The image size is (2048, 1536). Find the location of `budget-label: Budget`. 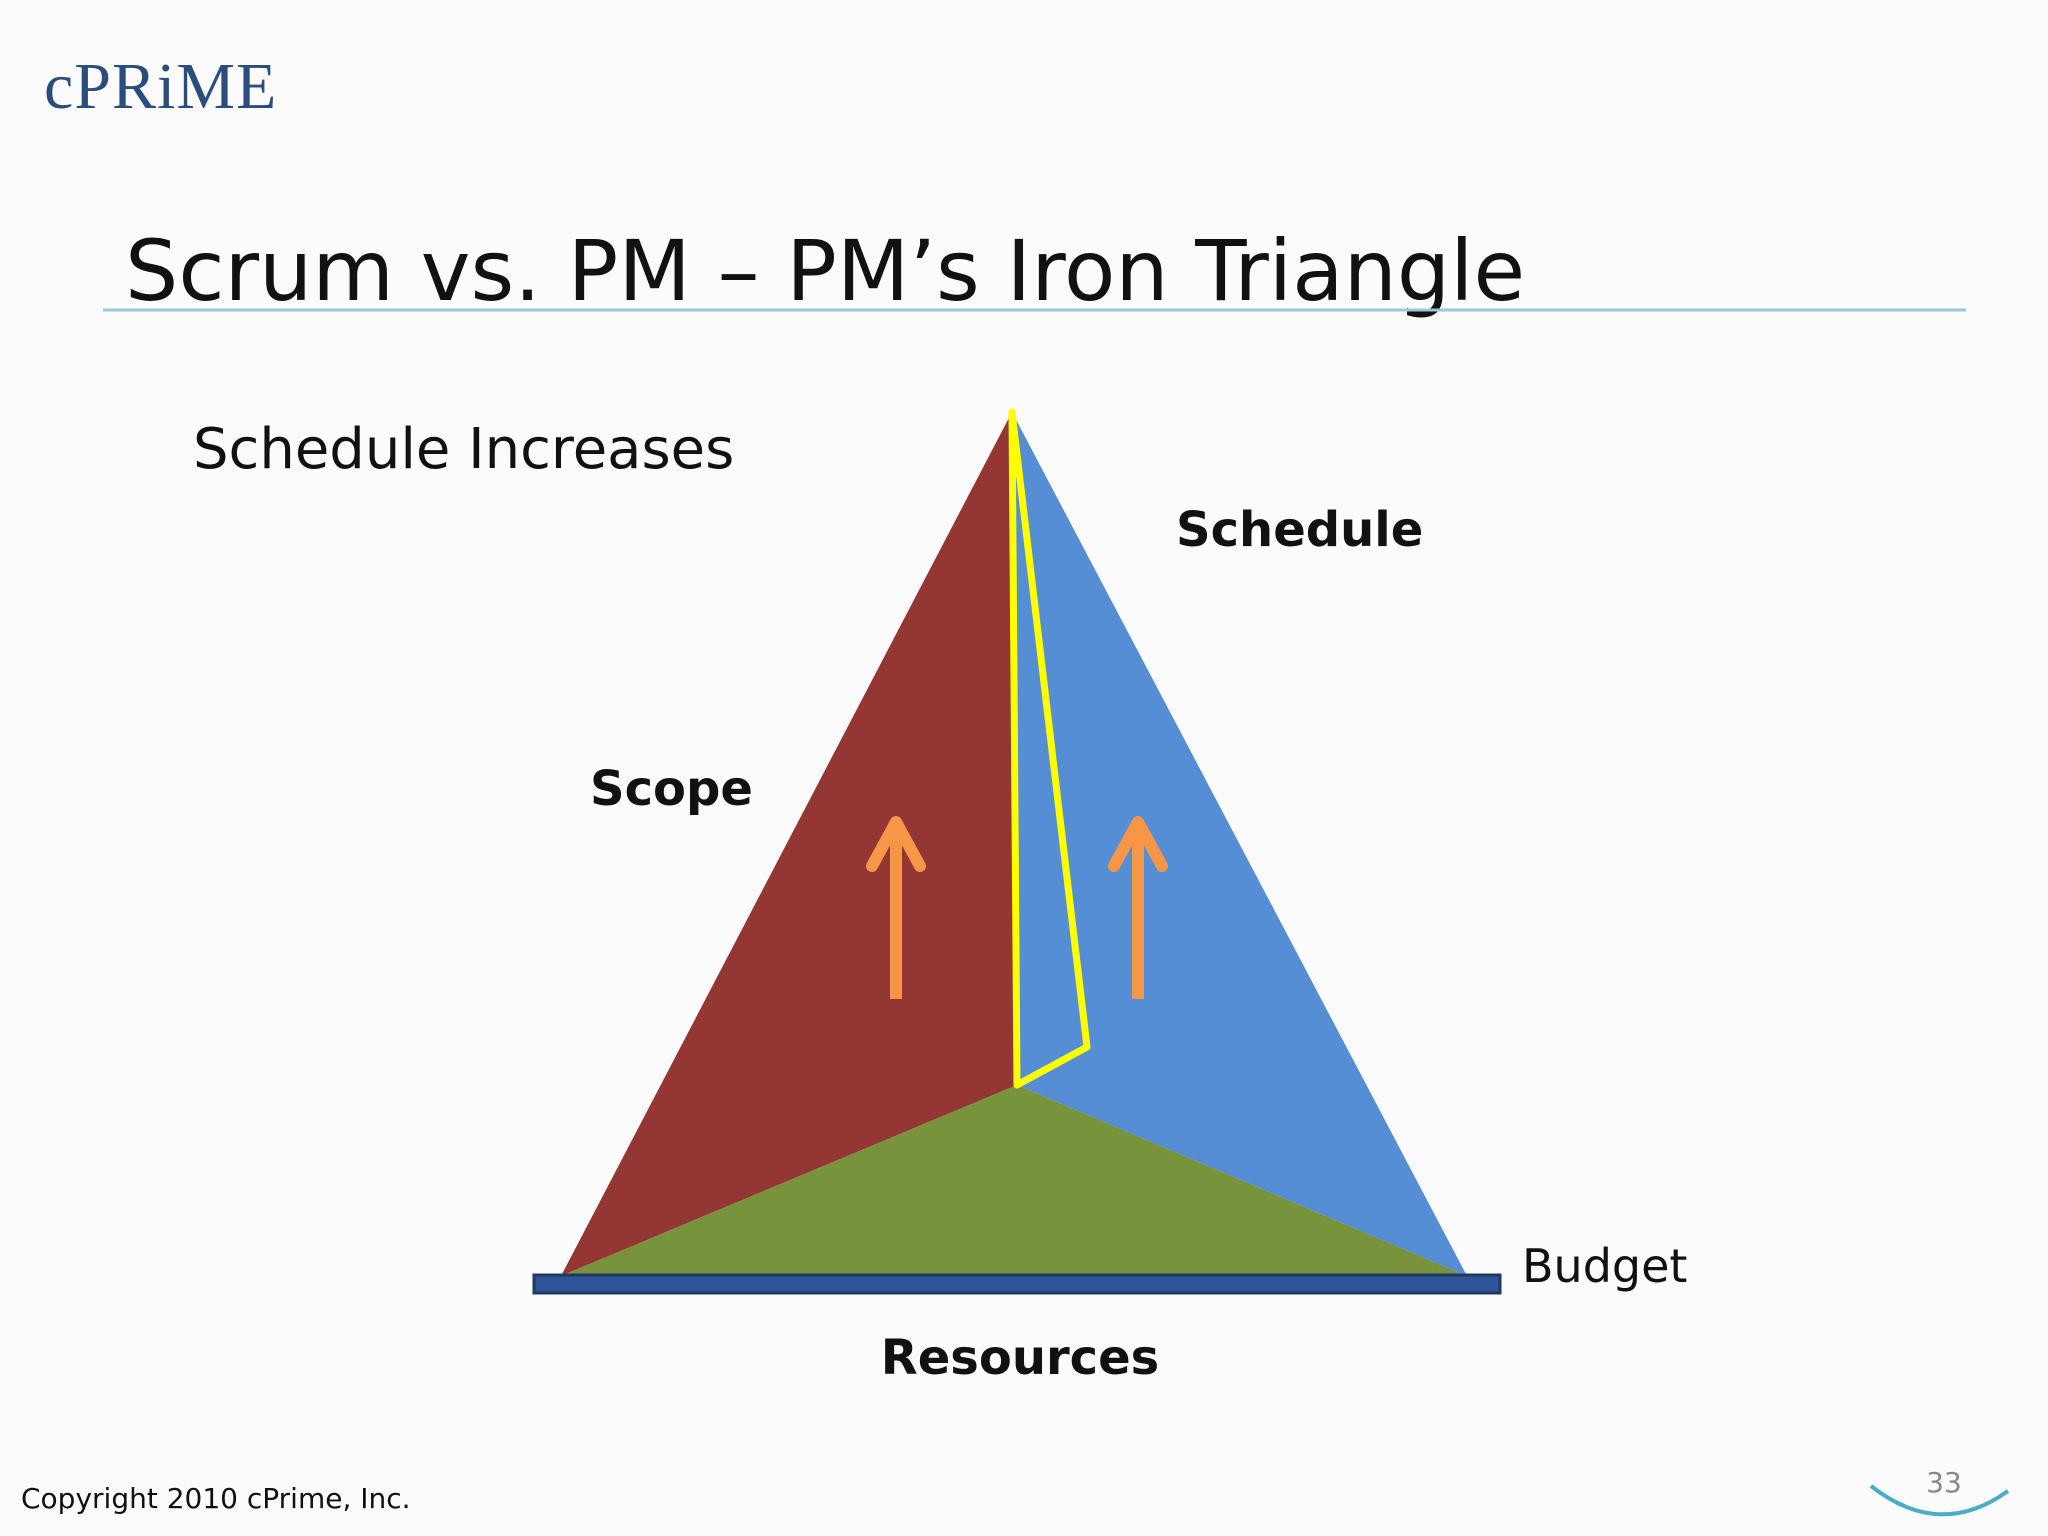

budget-label: Budget is located at coordinates (1604, 1266).